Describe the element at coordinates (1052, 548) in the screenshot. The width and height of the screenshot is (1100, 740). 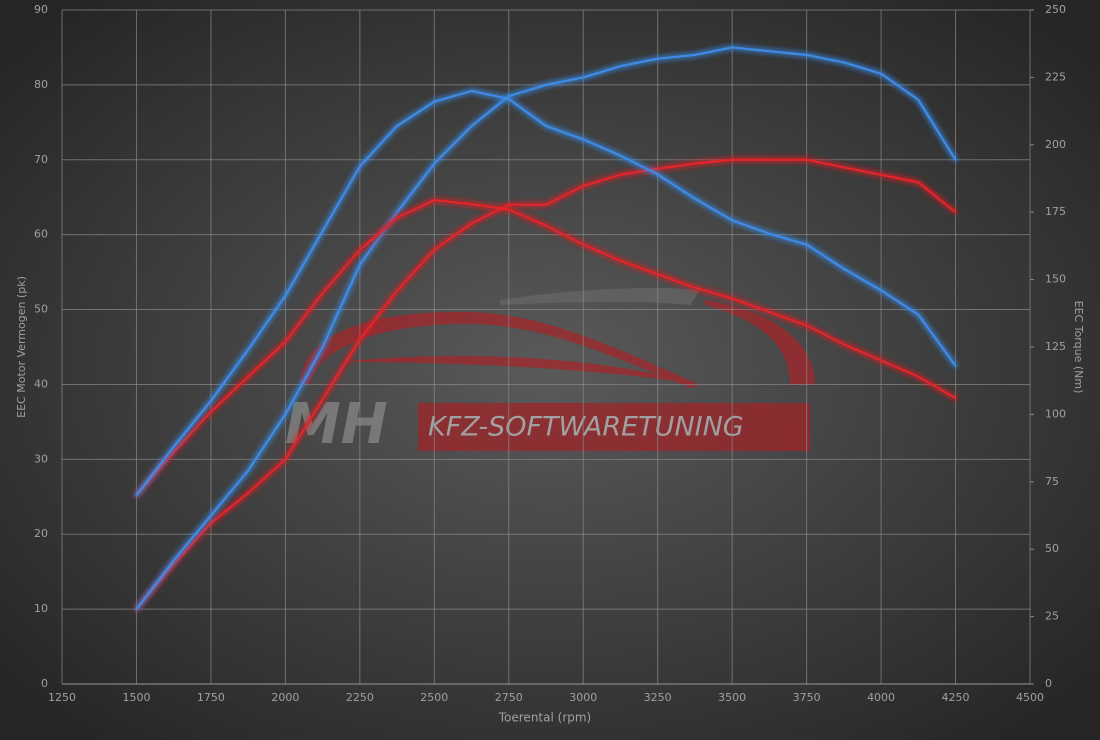
I see `y2-tick-label: 50` at that location.